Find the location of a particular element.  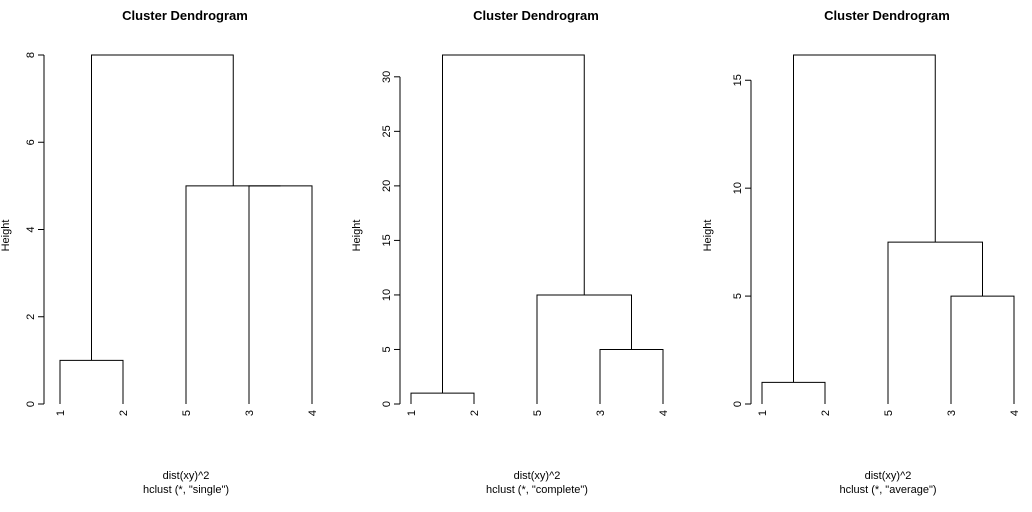

y-tick-label: 20 is located at coordinates (387, 186).